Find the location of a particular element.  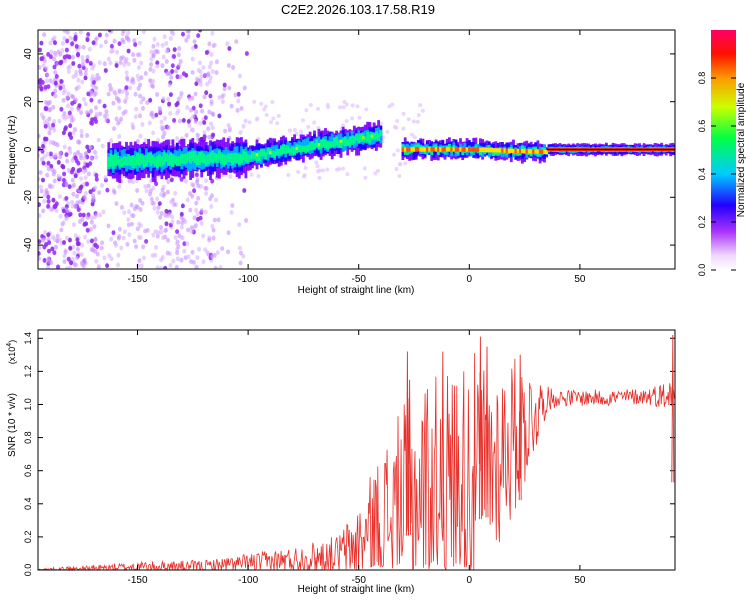

y-tick-label: 20 is located at coordinates (28, 102).